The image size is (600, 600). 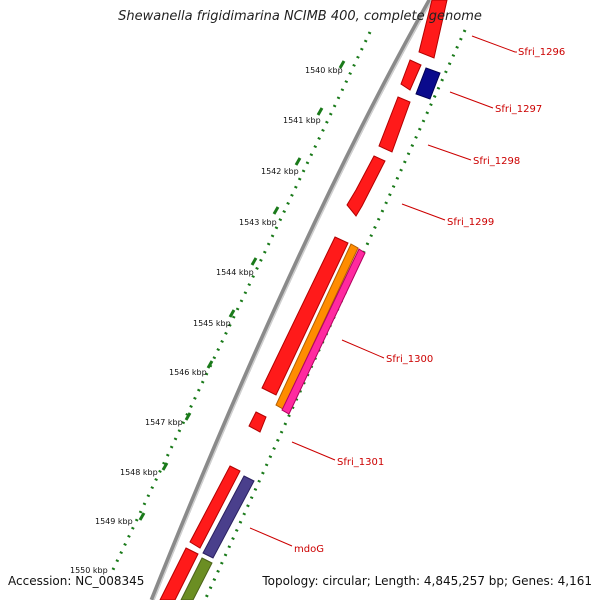 What do you see at coordinates (139, 472) in the screenshot?
I see `kbp-label-1548: 1548 kbp` at bounding box center [139, 472].